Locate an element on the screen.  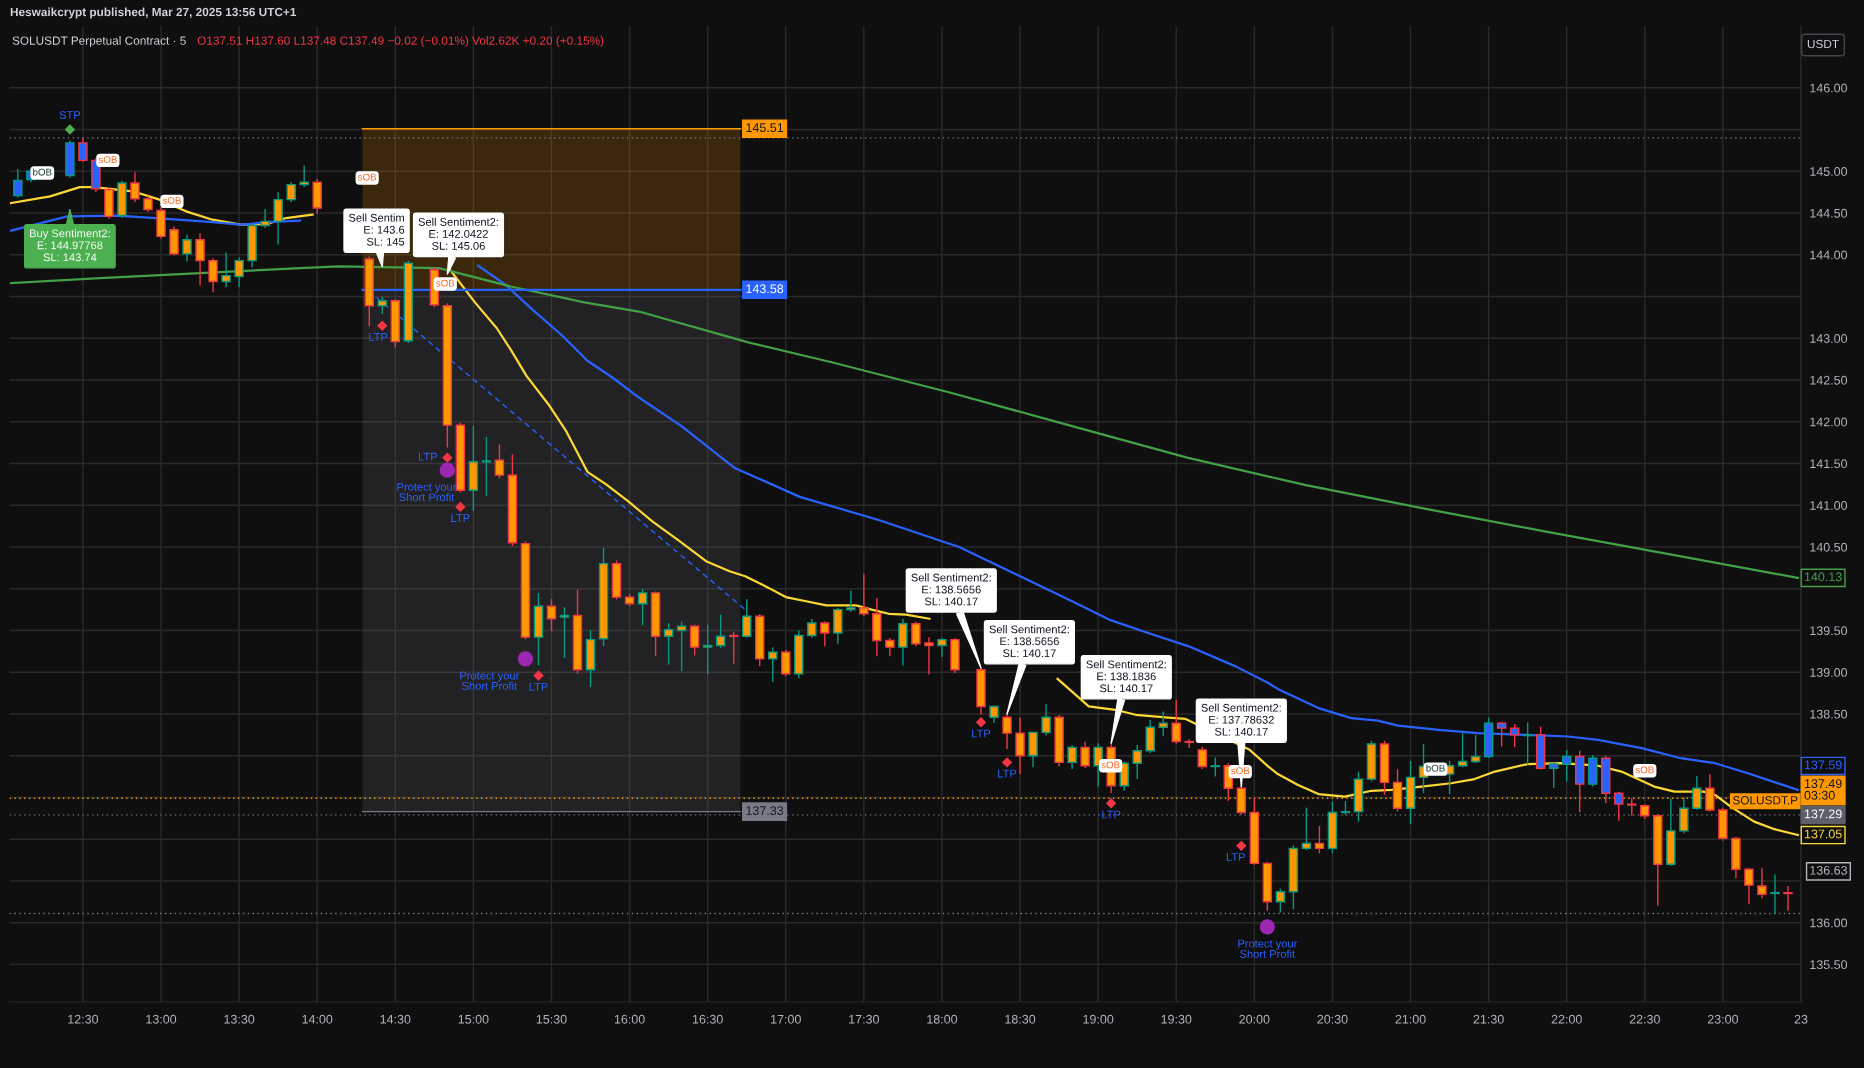
x-tick-label: 22:00 is located at coordinates (1566, 1019).